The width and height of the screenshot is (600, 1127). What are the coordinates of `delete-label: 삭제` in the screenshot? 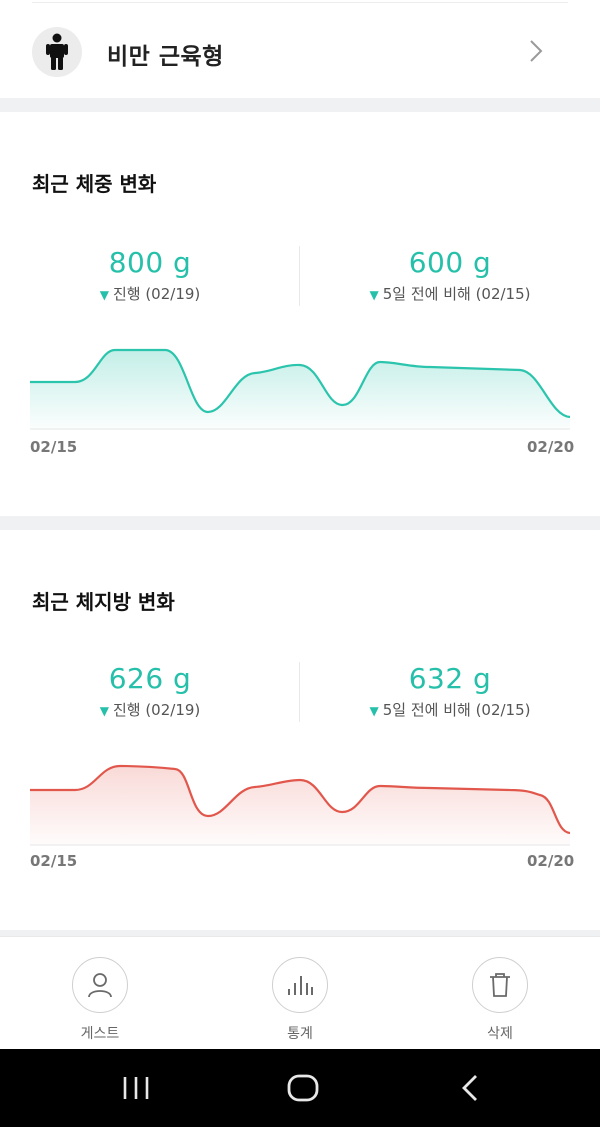 It's located at (500, 1034).